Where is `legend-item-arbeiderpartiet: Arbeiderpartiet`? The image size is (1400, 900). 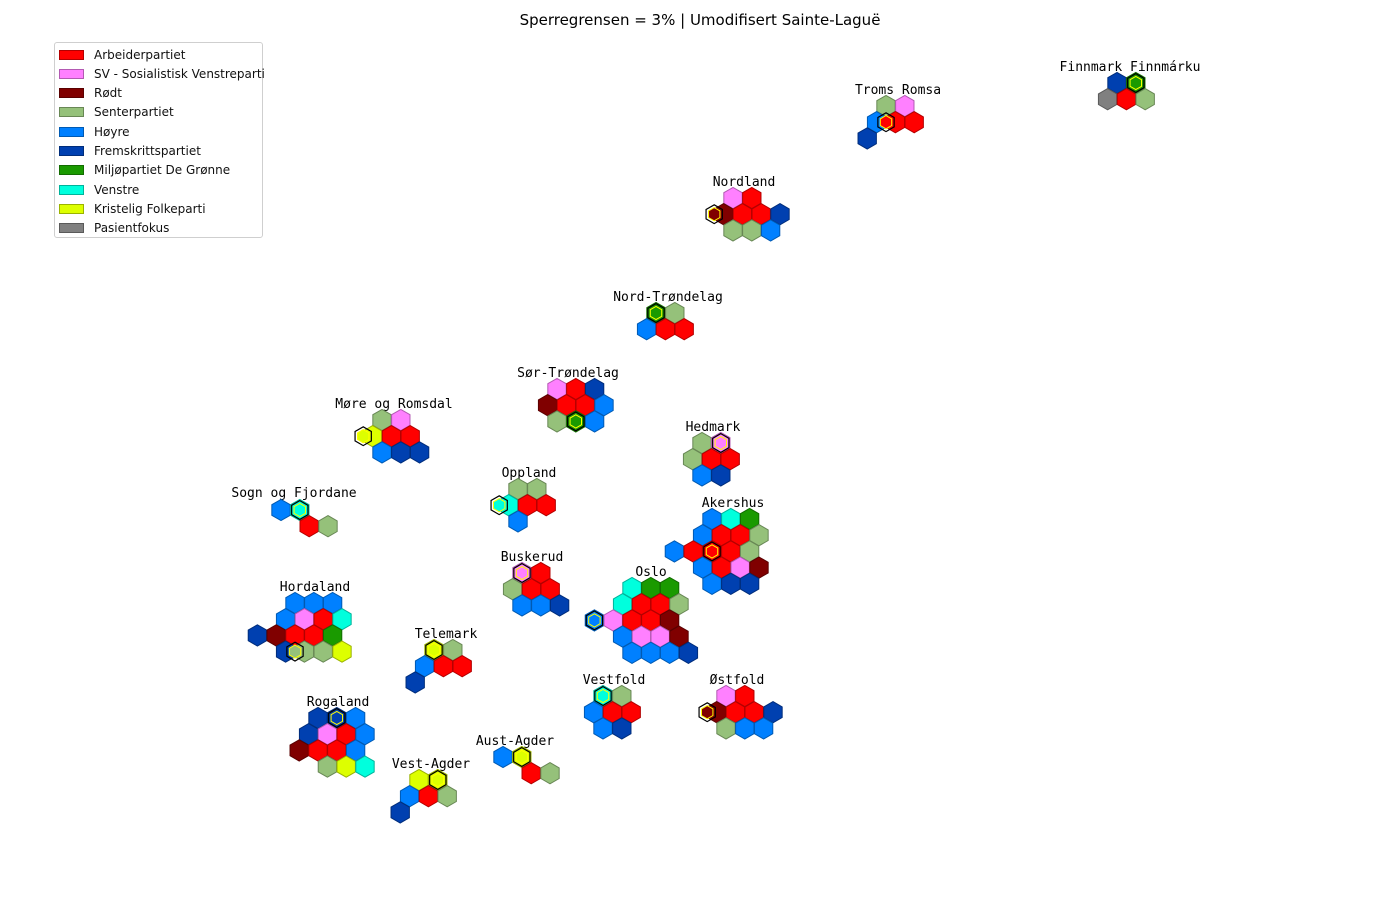
legend-item-arbeiderpartiet: Arbeiderpartiet is located at coordinates (122, 54).